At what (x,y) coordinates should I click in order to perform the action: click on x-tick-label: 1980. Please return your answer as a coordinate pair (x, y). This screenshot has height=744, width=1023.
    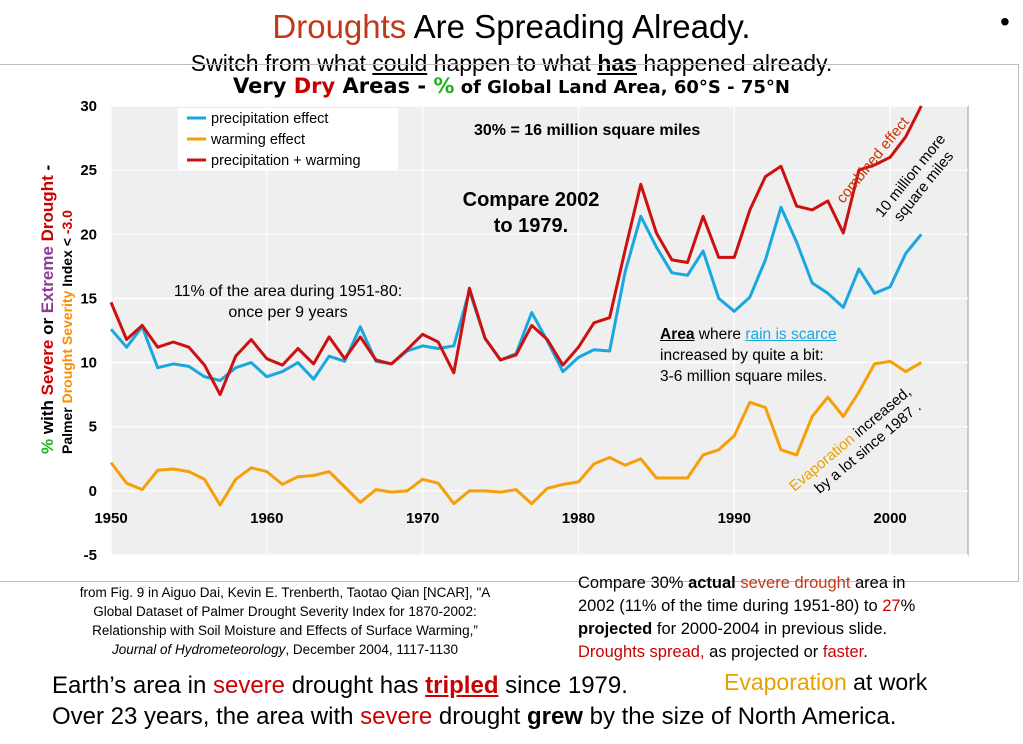
    Looking at the image, I should click on (578, 518).